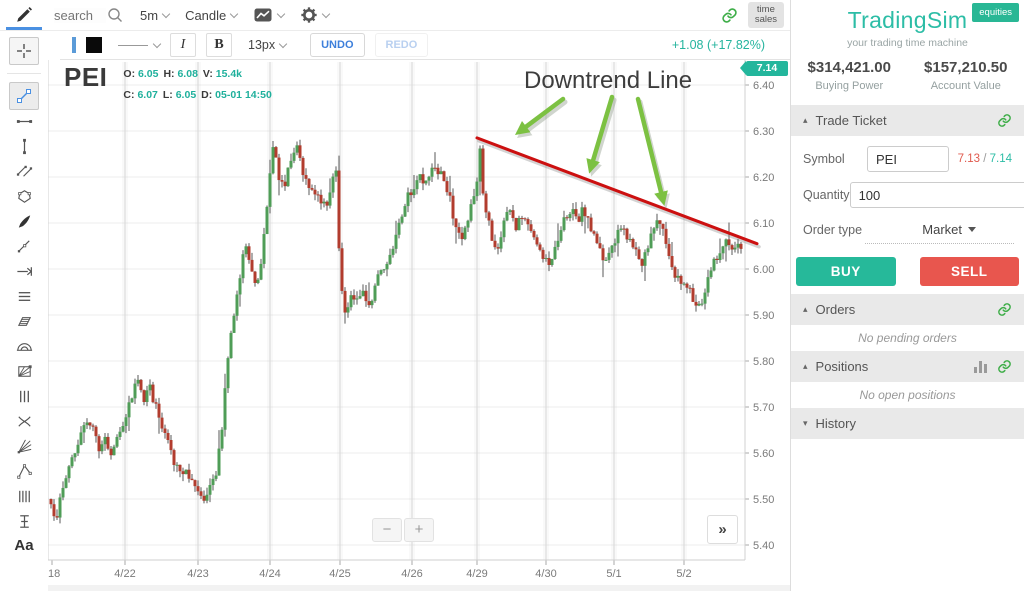 The width and height of the screenshot is (1024, 591). What do you see at coordinates (24, 496) in the screenshot?
I see `vertical-lines-4-tool` at bounding box center [24, 496].